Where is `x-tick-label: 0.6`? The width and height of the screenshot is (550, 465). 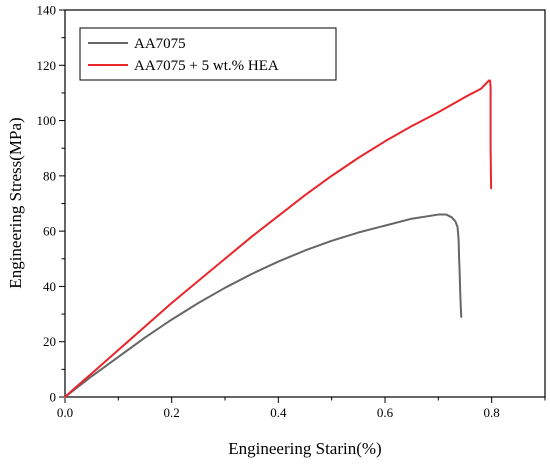
x-tick-label: 0.6 is located at coordinates (385, 412).